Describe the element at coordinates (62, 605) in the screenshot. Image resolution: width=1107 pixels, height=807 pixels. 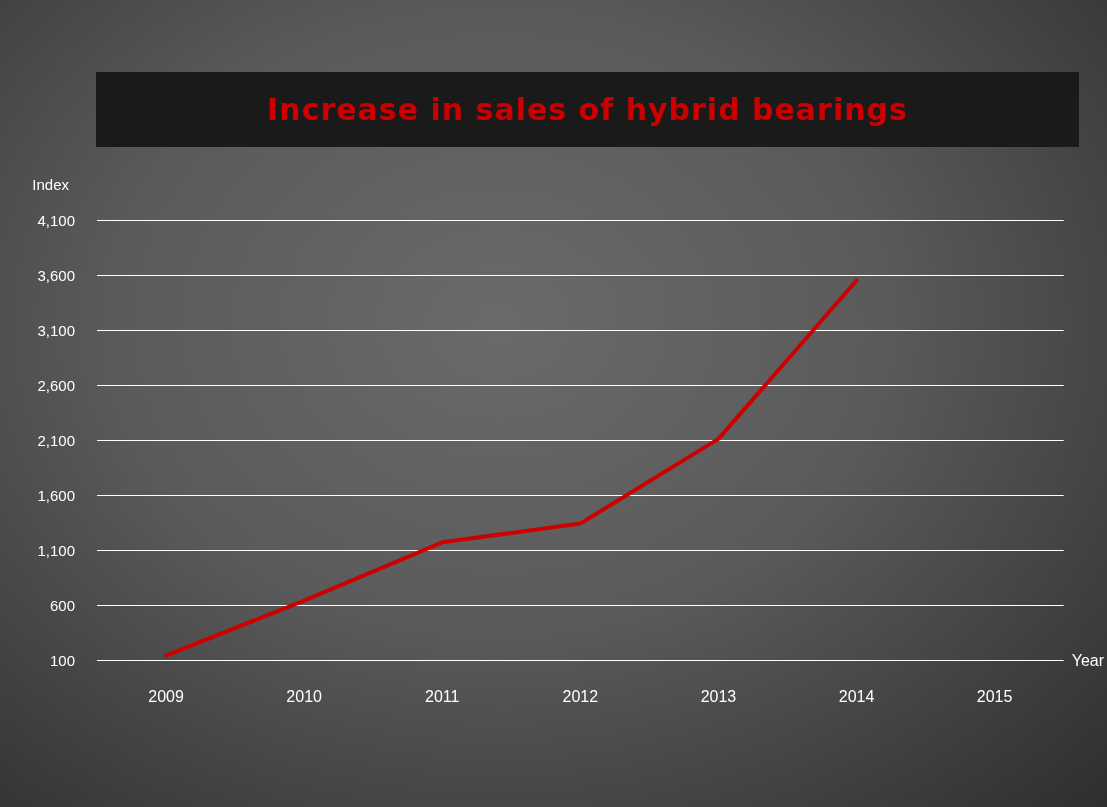
I see `y-tick-label: 600` at that location.